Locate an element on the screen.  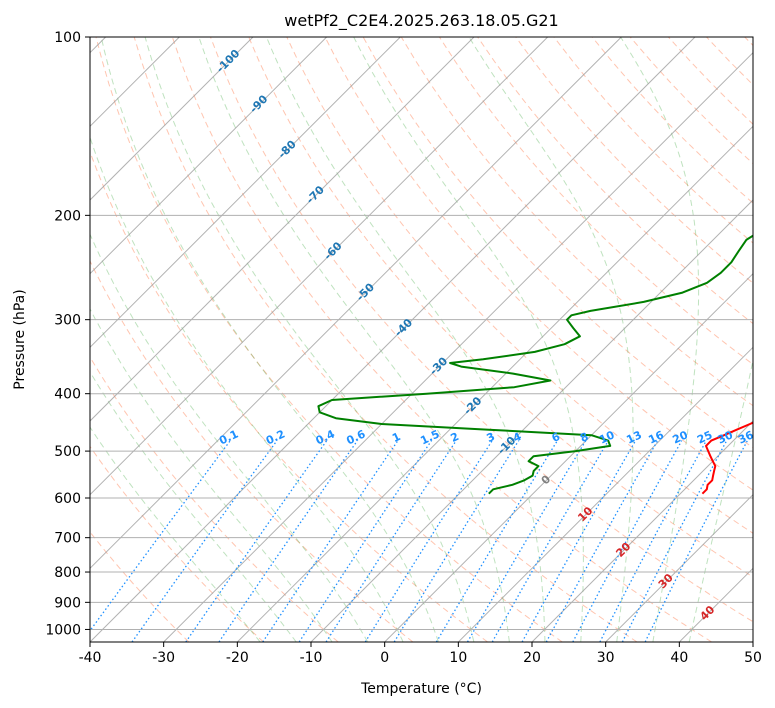
x-tick-label: 30 is located at coordinates (606, 658).